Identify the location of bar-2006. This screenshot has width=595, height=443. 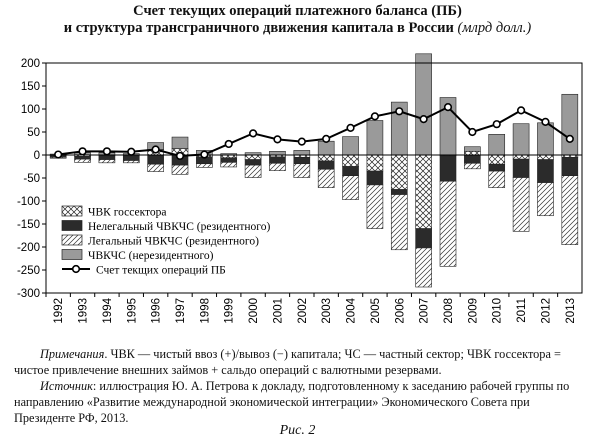
(399, 222).